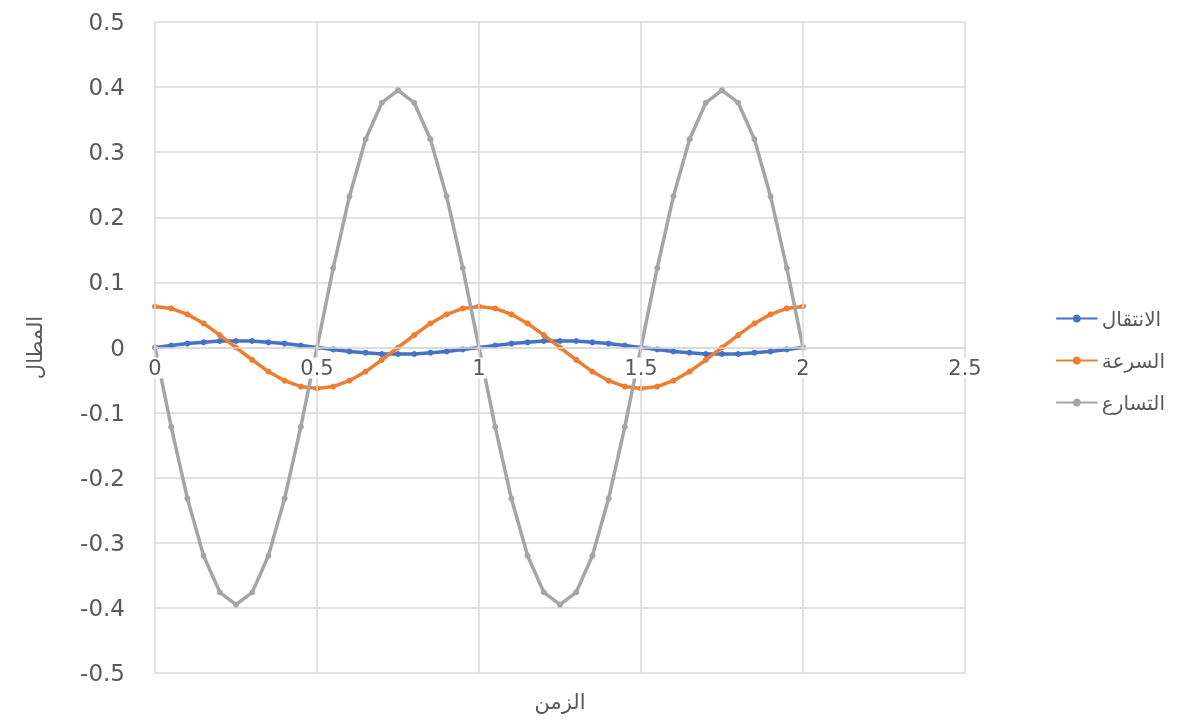 The width and height of the screenshot is (1180, 721). I want to click on x-tick-label: 0.5, so click(317, 368).